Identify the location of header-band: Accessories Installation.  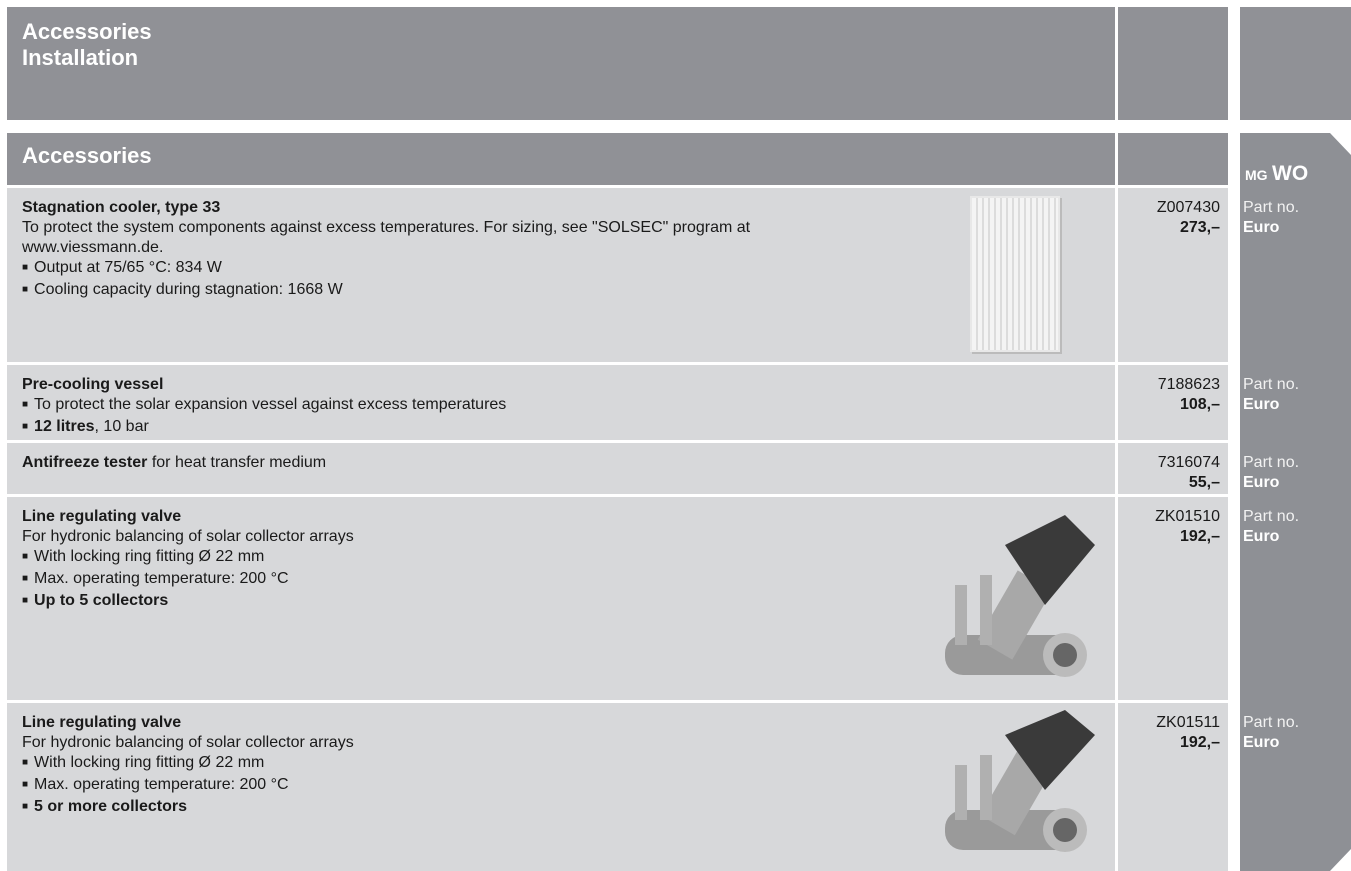
(561, 63).